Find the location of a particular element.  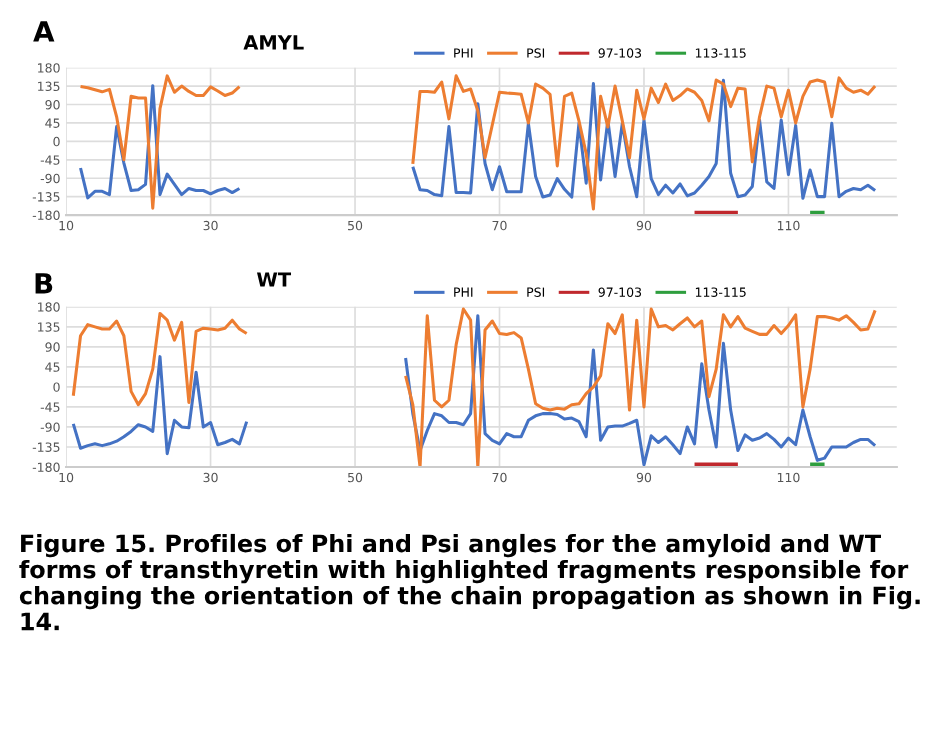

text: B is located at coordinates (44, 283).